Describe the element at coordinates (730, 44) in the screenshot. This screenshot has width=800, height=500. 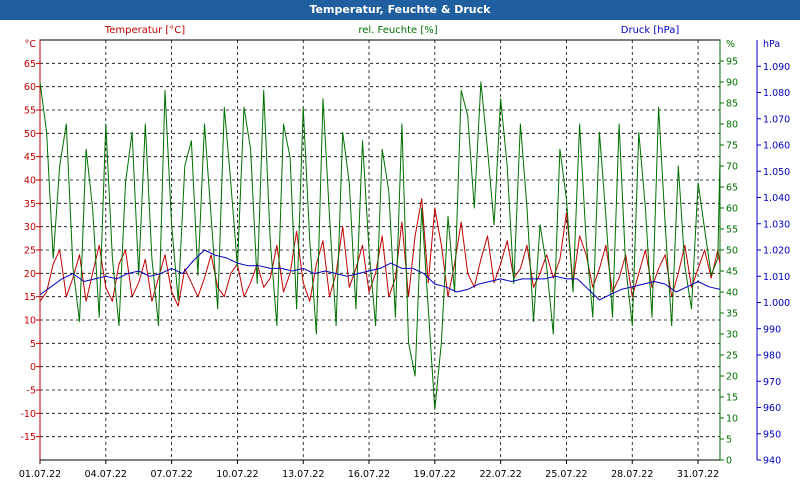
I see `humidity-unit-label: %` at that location.